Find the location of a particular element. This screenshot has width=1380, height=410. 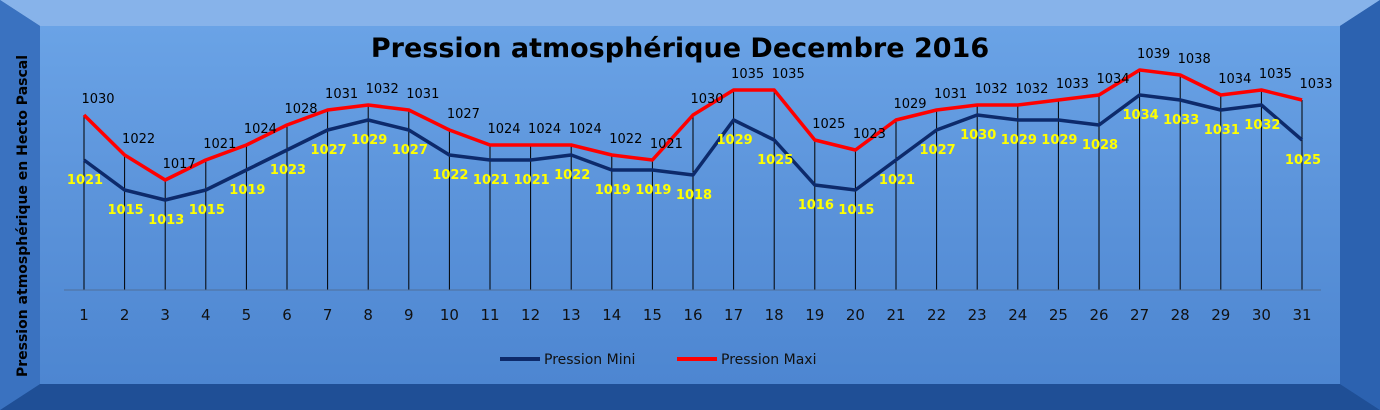

x-tick-label: 8 is located at coordinates (368, 315).